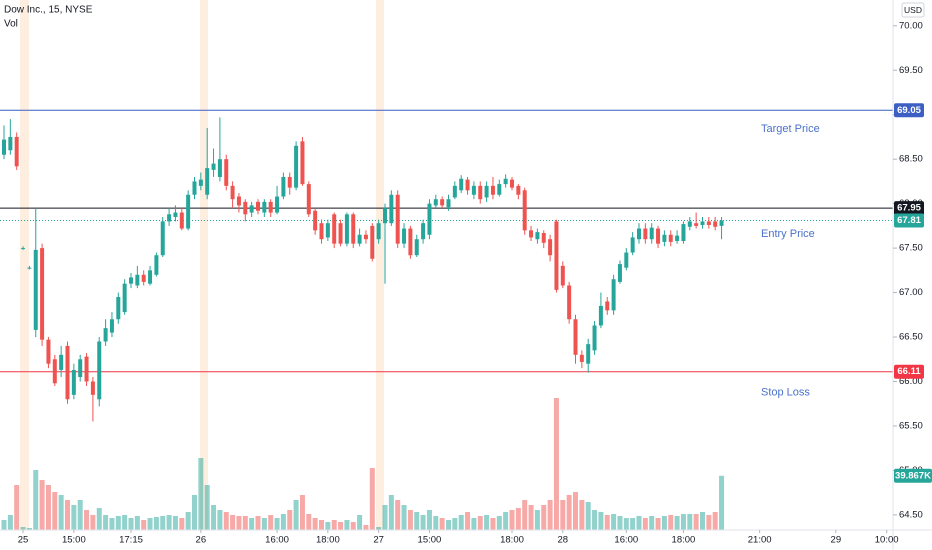  Describe the element at coordinates (911, 70) in the screenshot. I see `y-tick-label: 69.50` at that location.